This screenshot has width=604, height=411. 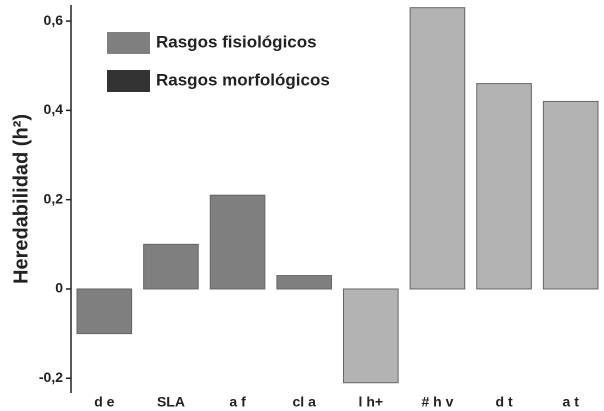 I want to click on x-tick-label: d t, so click(x=504, y=402).